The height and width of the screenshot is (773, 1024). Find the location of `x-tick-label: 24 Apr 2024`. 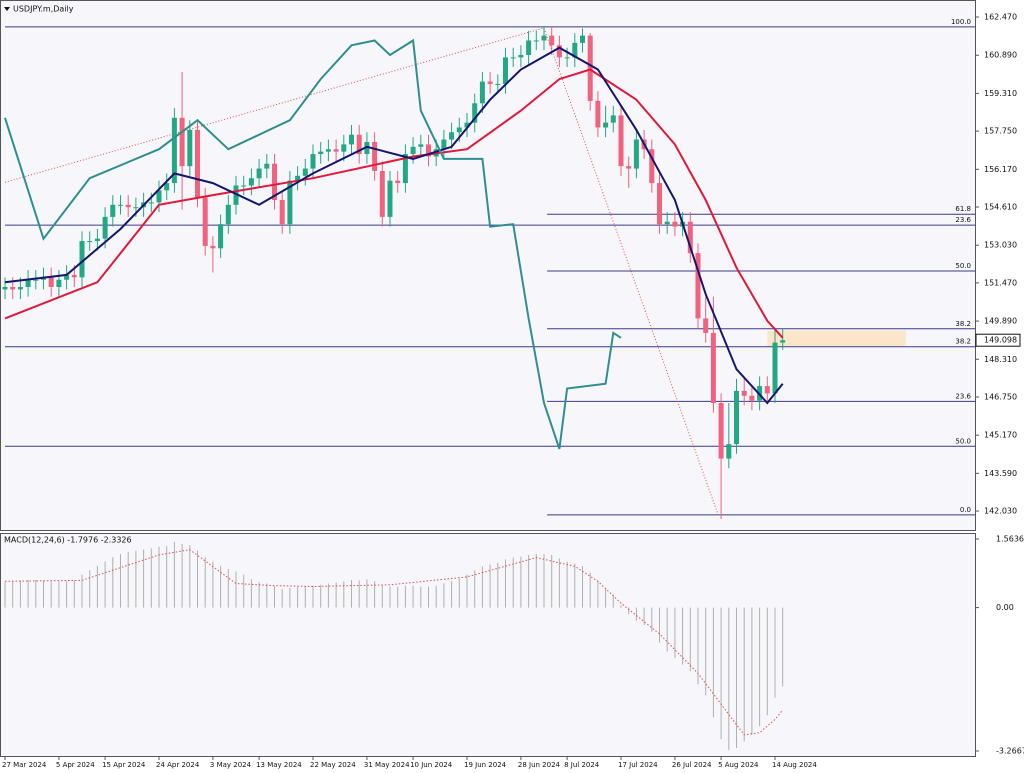

x-tick-label: 24 Apr 2024 is located at coordinates (178, 765).